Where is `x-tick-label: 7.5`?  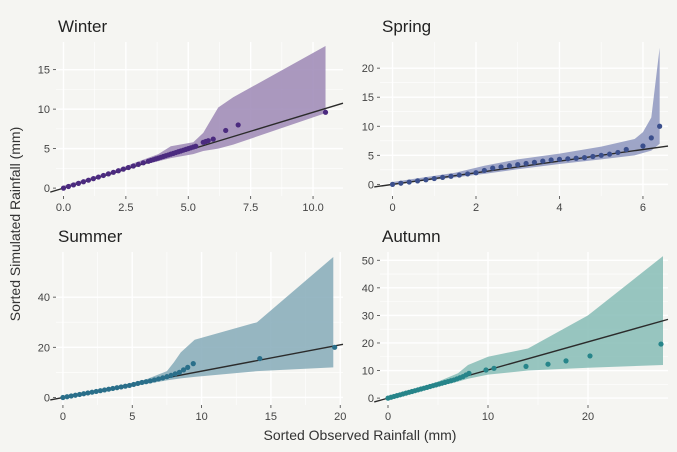 x-tick-label: 7.5 is located at coordinates (250, 208).